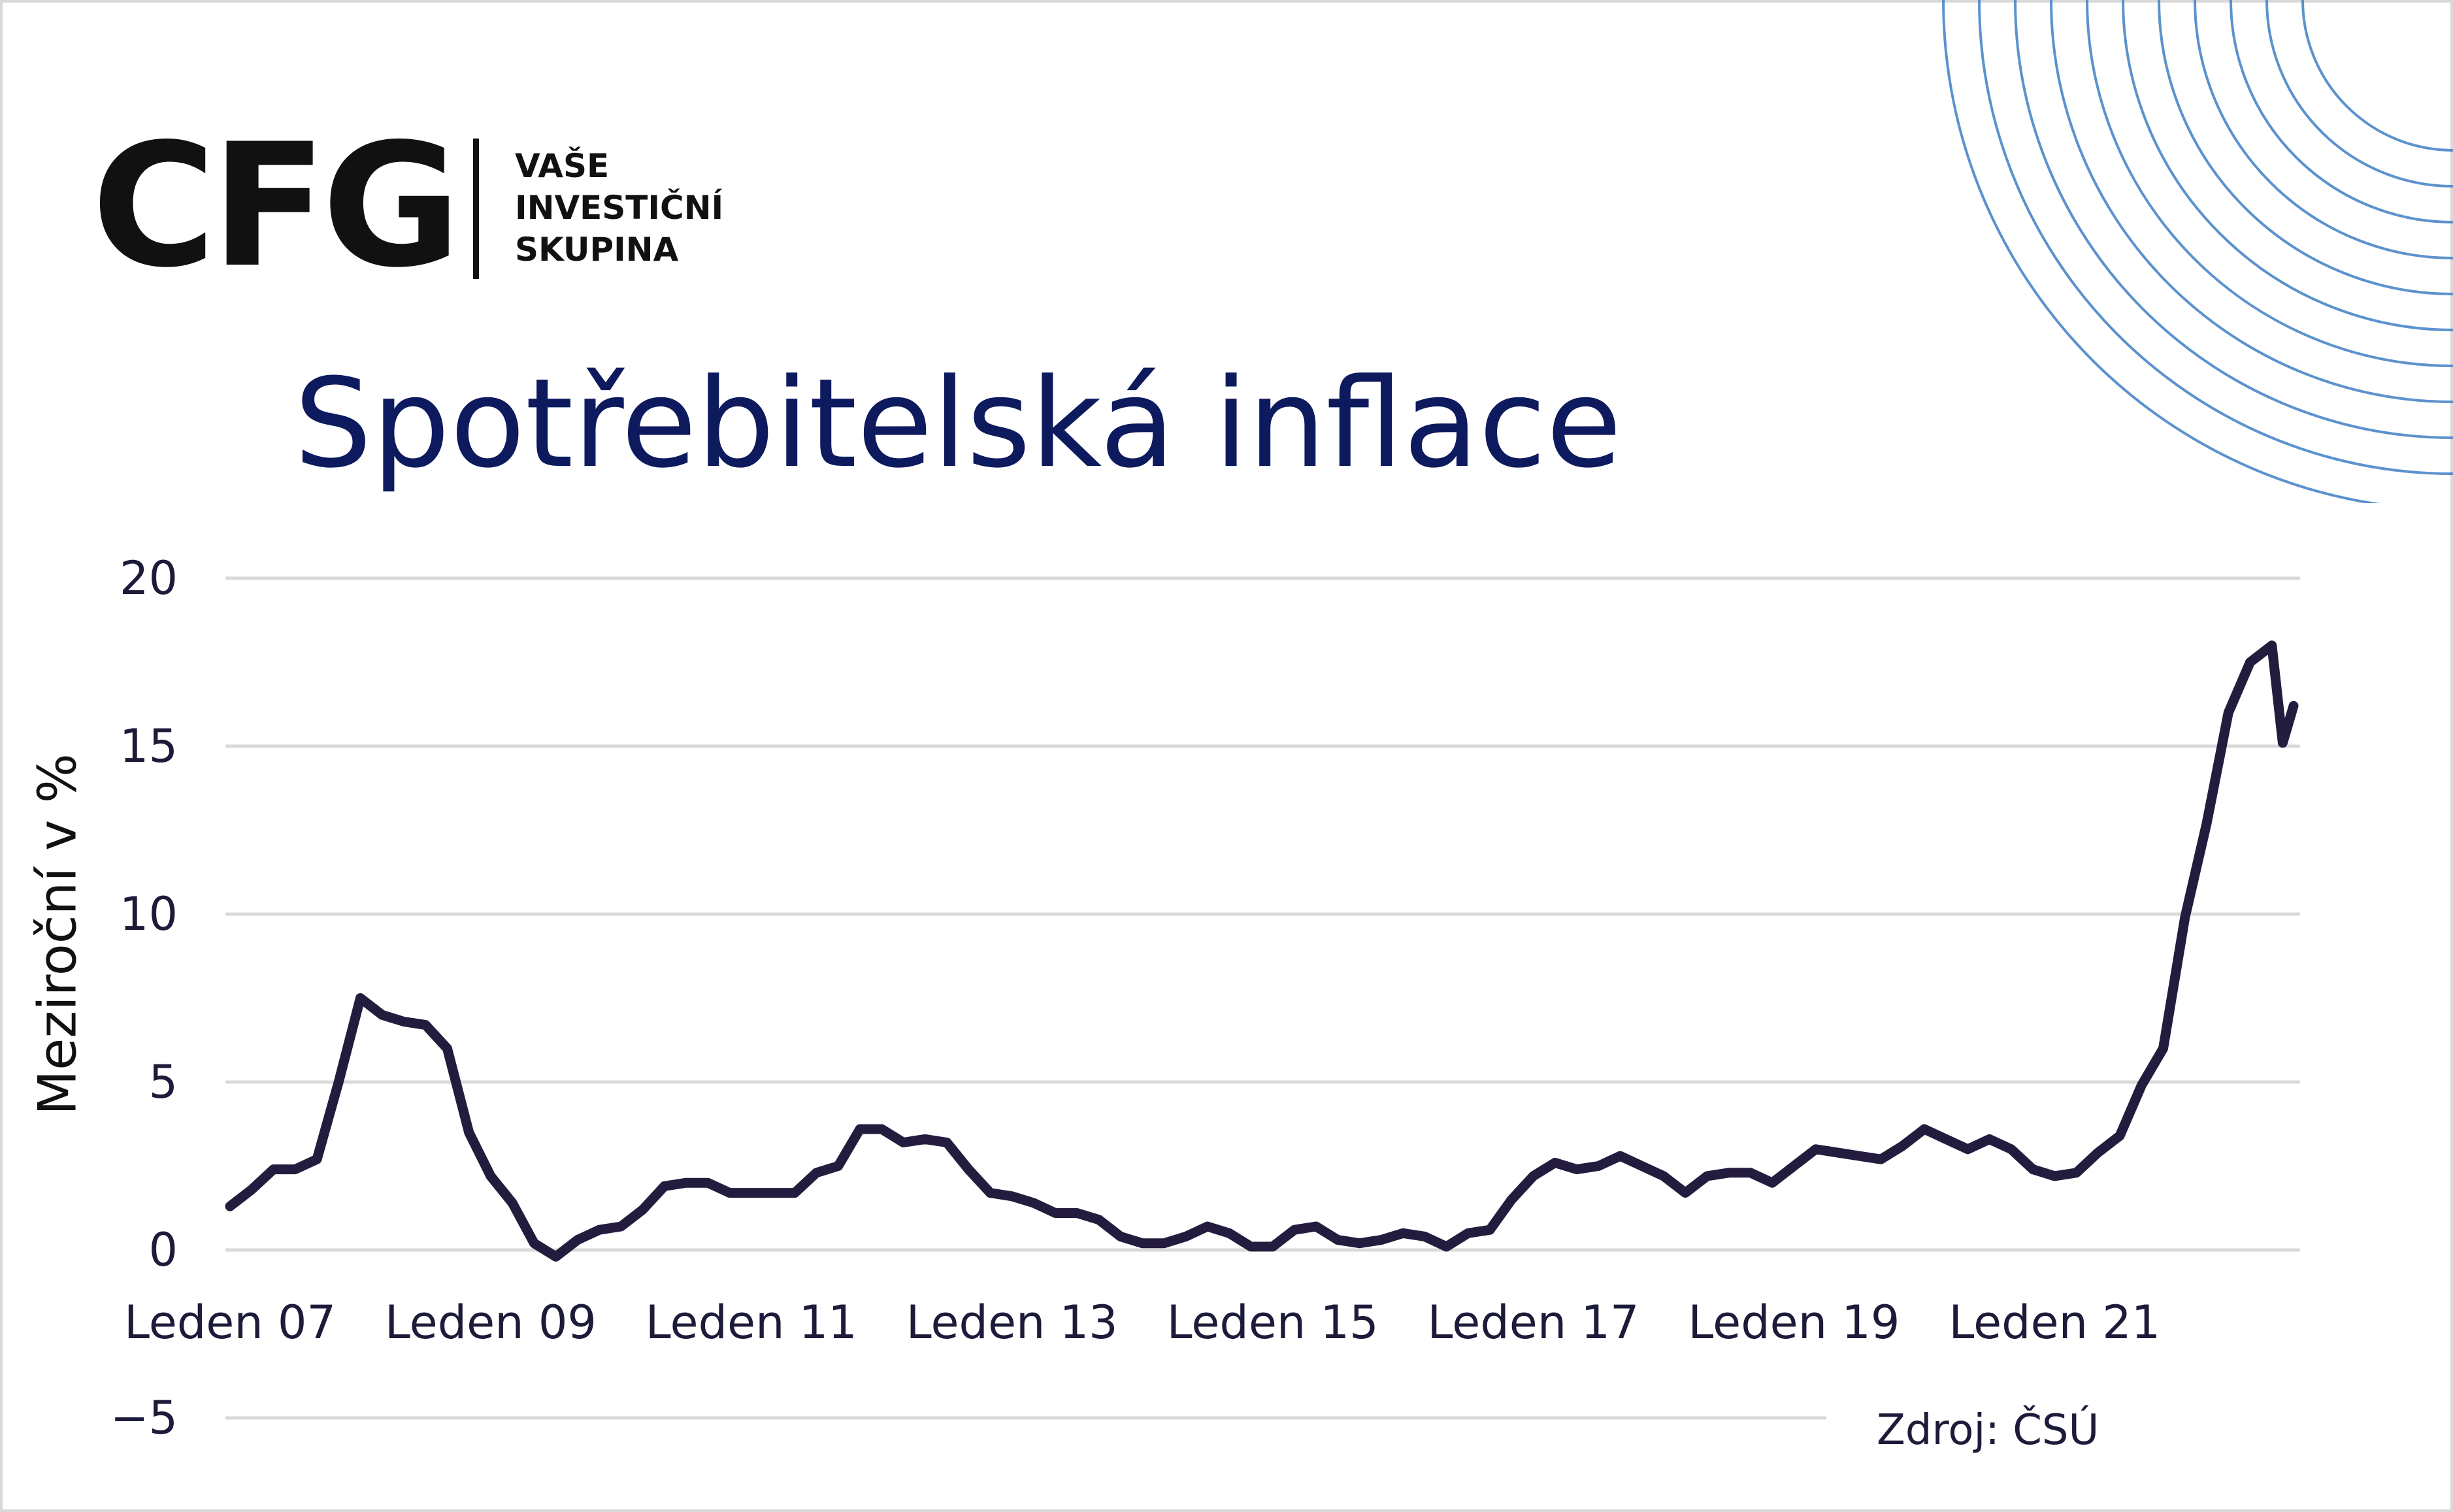 The image size is (2453, 1512). What do you see at coordinates (2054, 1322) in the screenshot?
I see `x-tick-label: Leden 21` at bounding box center [2054, 1322].